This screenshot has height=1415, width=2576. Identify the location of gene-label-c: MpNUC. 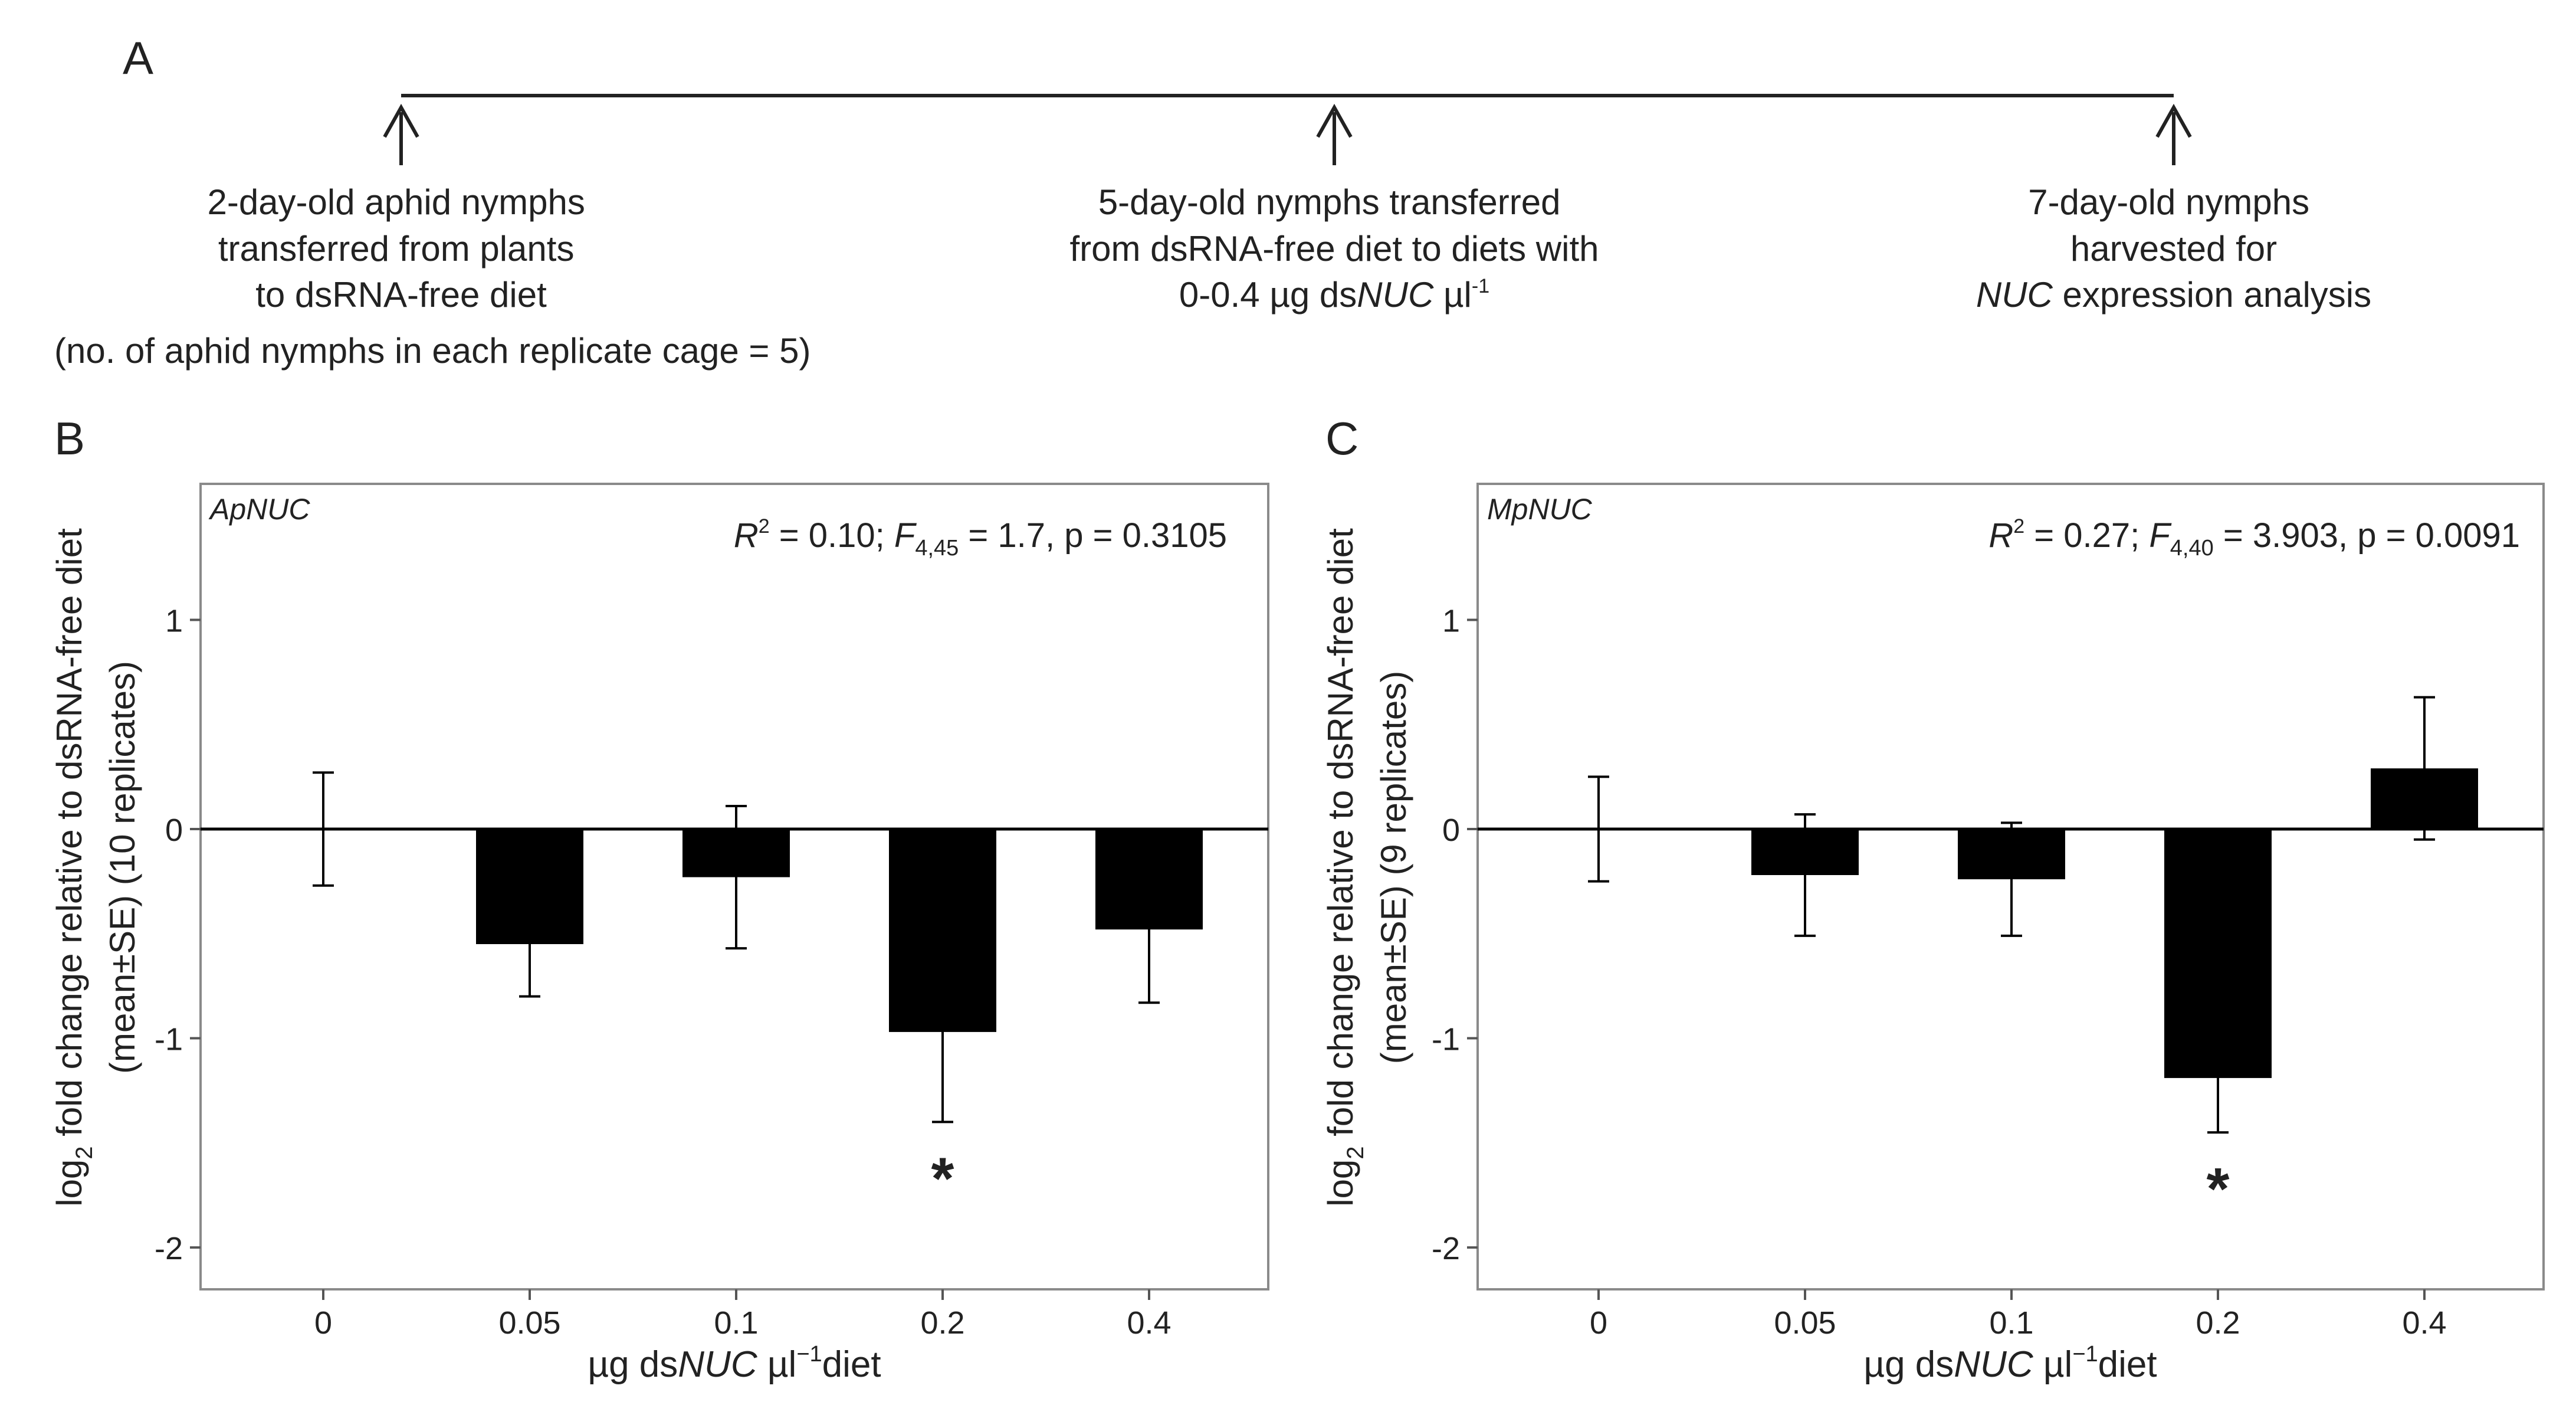
(1540, 509).